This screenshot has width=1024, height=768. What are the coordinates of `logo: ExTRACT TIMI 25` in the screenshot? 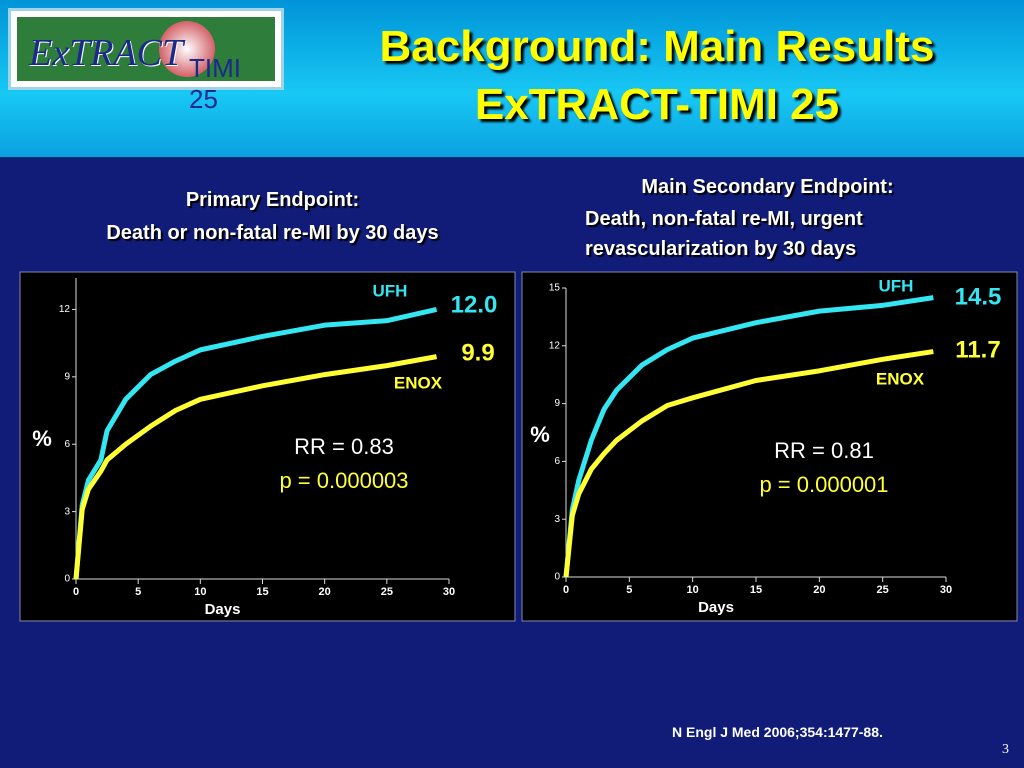 It's located at (146, 61).